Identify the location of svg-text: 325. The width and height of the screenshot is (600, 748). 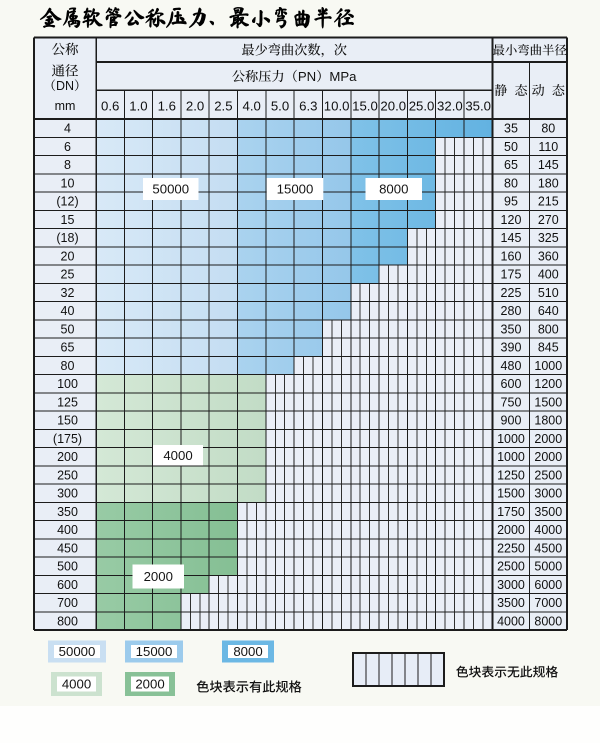
(548, 238).